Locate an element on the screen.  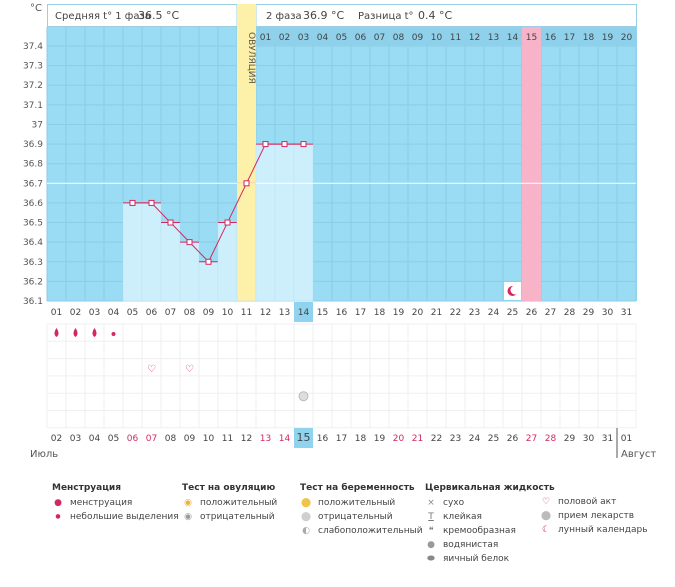
y-tick-label: 36.9 is located at coordinates (33, 145).